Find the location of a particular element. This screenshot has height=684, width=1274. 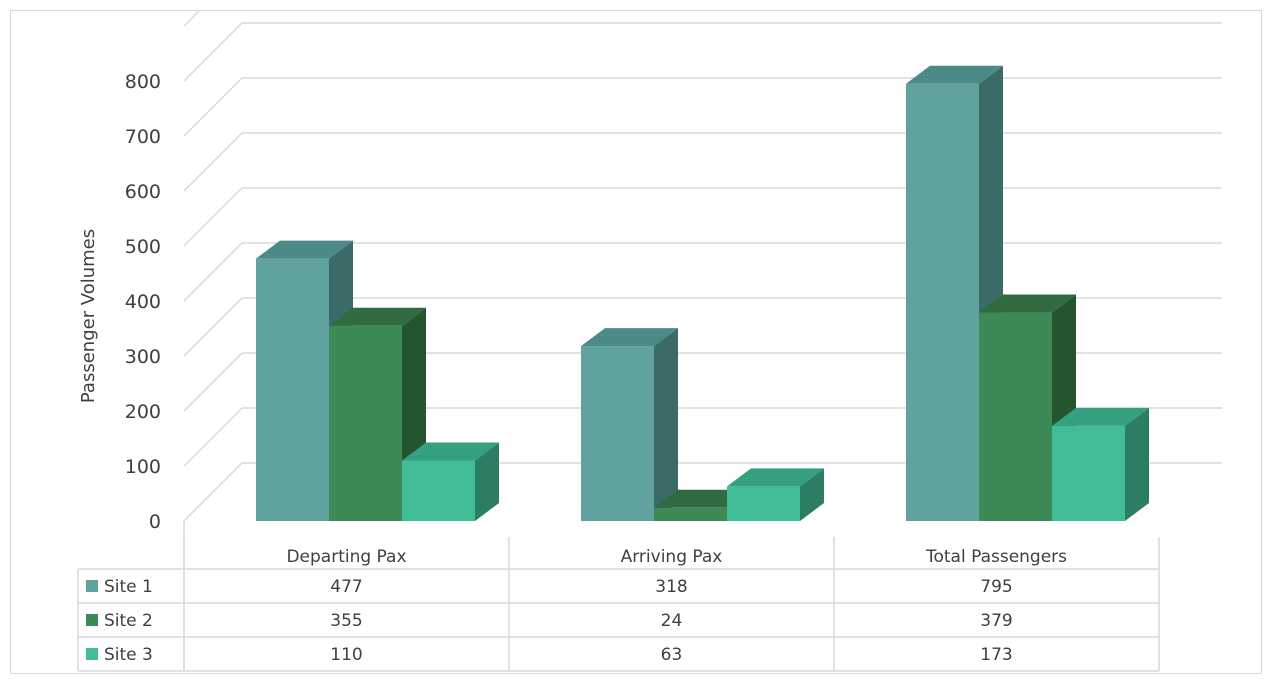

legend-label: Site 1 is located at coordinates (128, 587).